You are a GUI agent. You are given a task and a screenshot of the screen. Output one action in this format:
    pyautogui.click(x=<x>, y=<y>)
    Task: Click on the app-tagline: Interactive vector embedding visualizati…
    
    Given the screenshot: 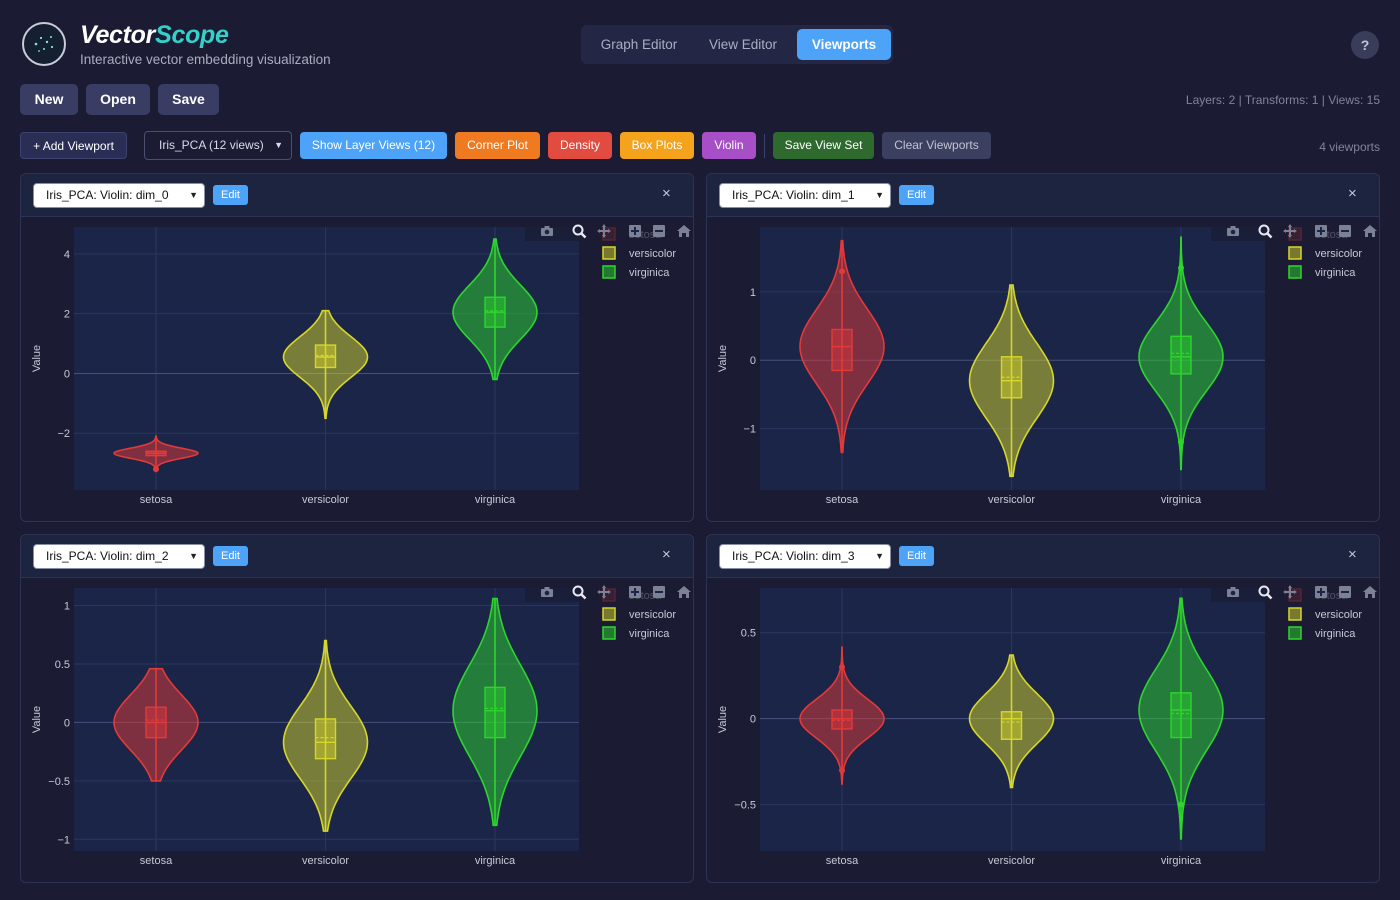 What is the action you would take?
    pyautogui.click(x=205, y=59)
    